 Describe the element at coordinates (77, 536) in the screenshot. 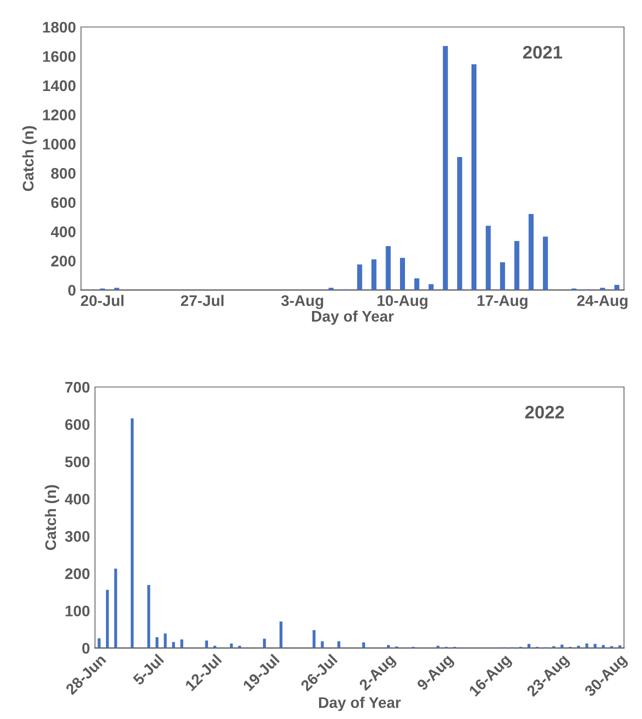

I see `y-tick-label: 300` at that location.